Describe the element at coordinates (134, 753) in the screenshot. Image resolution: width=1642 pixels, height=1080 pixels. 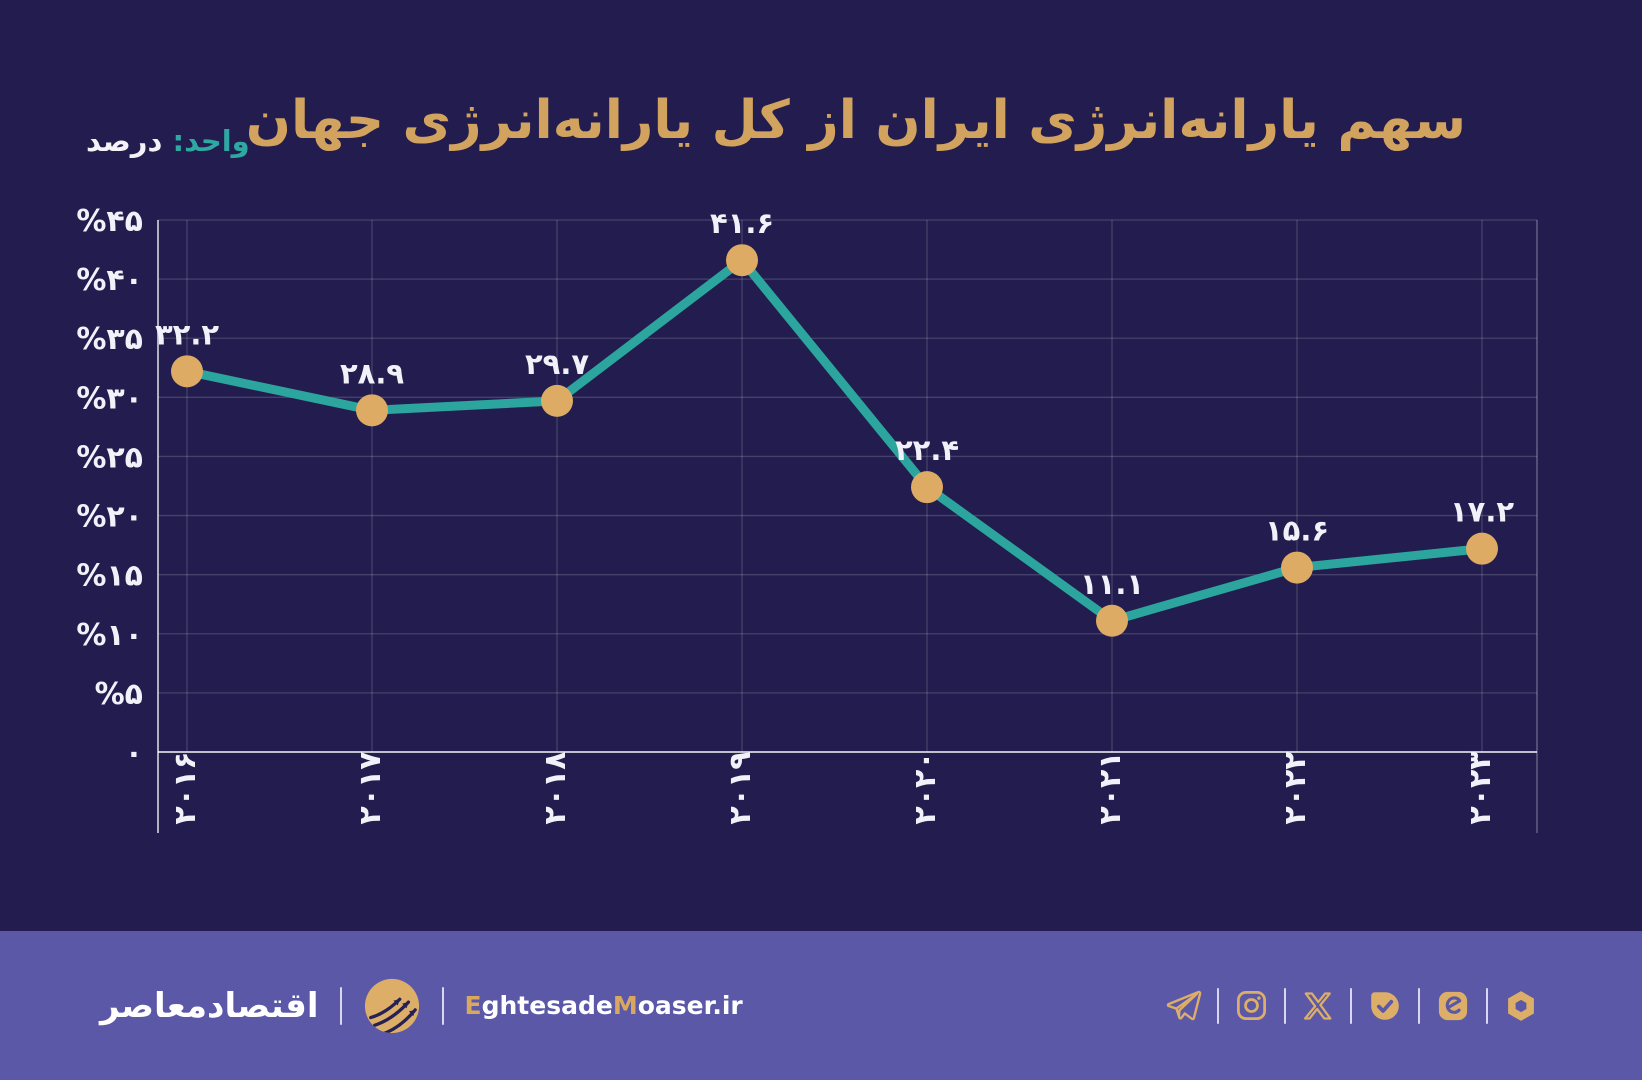
I see `y-tick-label: ۰` at that location.